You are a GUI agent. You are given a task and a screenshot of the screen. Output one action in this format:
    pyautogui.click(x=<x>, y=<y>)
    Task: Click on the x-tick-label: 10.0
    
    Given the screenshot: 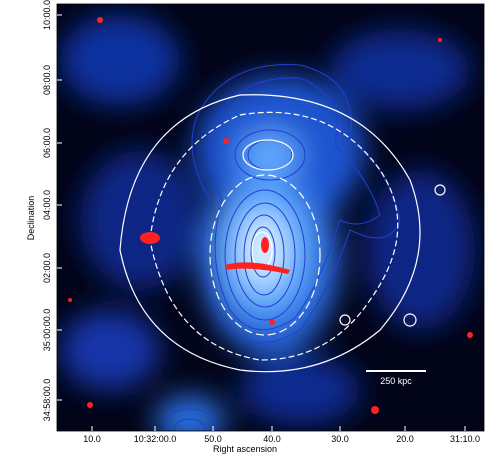 What is the action you would take?
    pyautogui.click(x=92, y=439)
    